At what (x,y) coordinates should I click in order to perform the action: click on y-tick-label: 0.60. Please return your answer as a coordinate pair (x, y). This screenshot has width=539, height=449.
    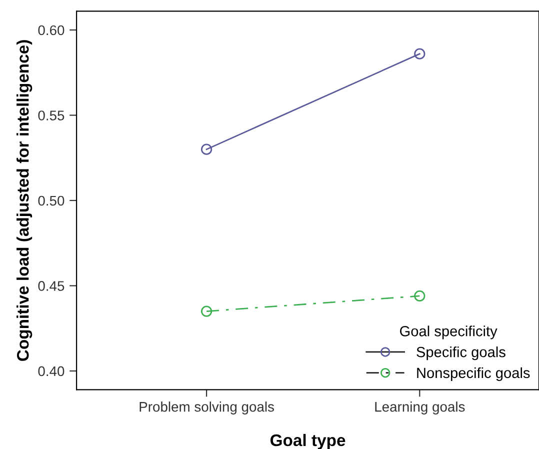
    Looking at the image, I should click on (51, 30).